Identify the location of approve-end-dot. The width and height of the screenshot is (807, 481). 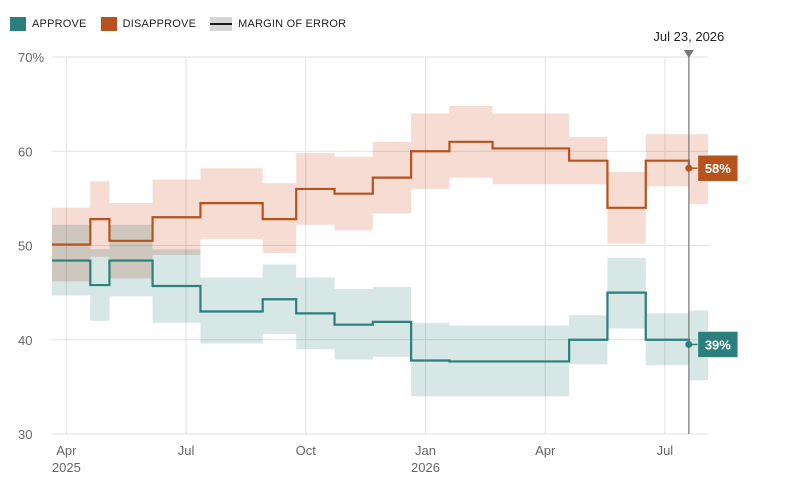
(689, 344).